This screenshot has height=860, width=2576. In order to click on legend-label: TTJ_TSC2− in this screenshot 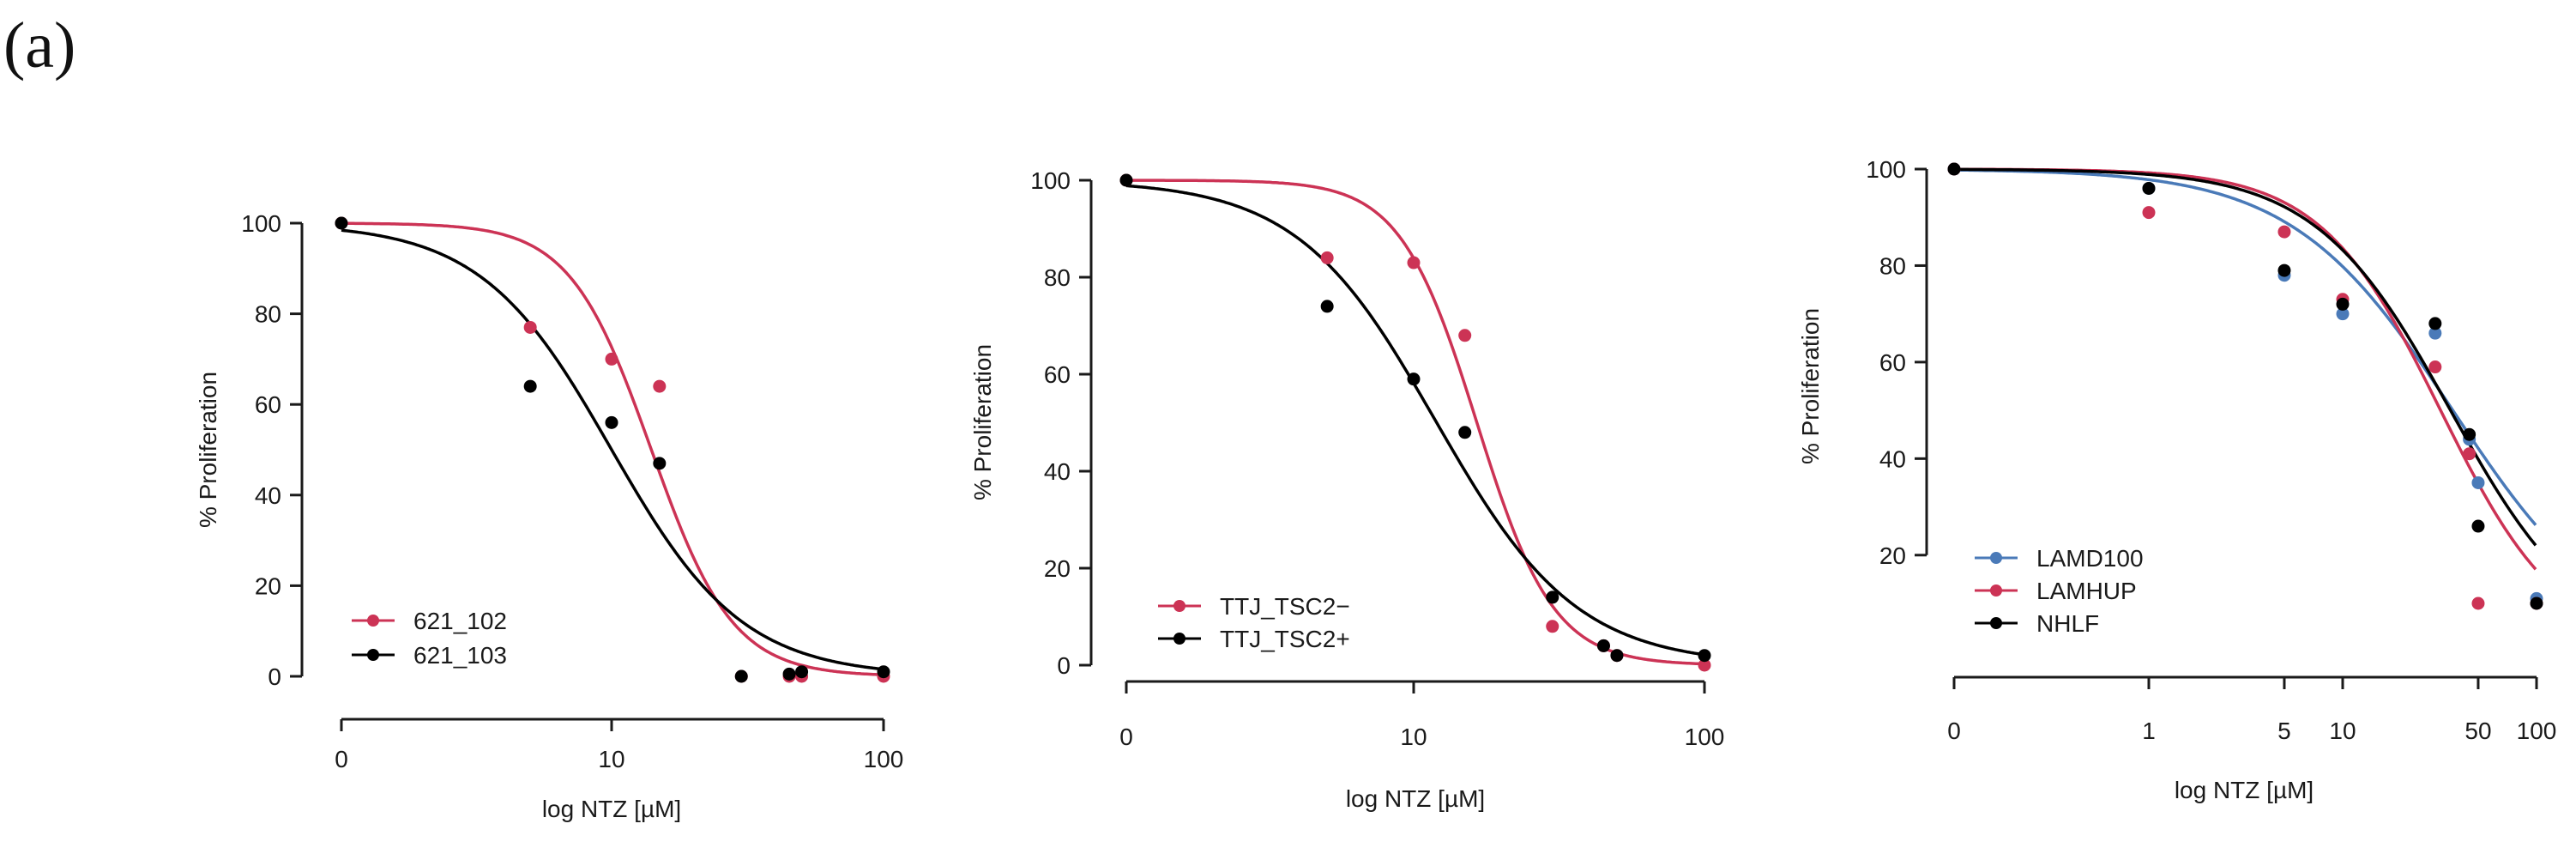, I will do `click(1285, 606)`.